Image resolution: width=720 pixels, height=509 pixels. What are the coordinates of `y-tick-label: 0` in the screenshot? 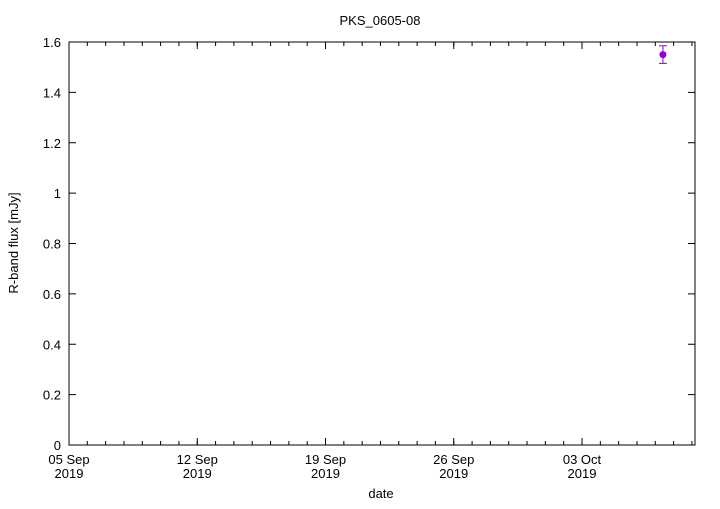 It's located at (57, 445).